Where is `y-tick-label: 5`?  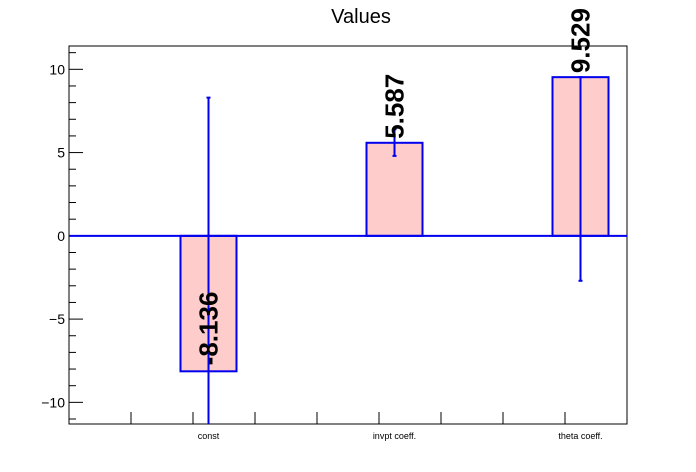 y-tick-label: 5 is located at coordinates (61, 153).